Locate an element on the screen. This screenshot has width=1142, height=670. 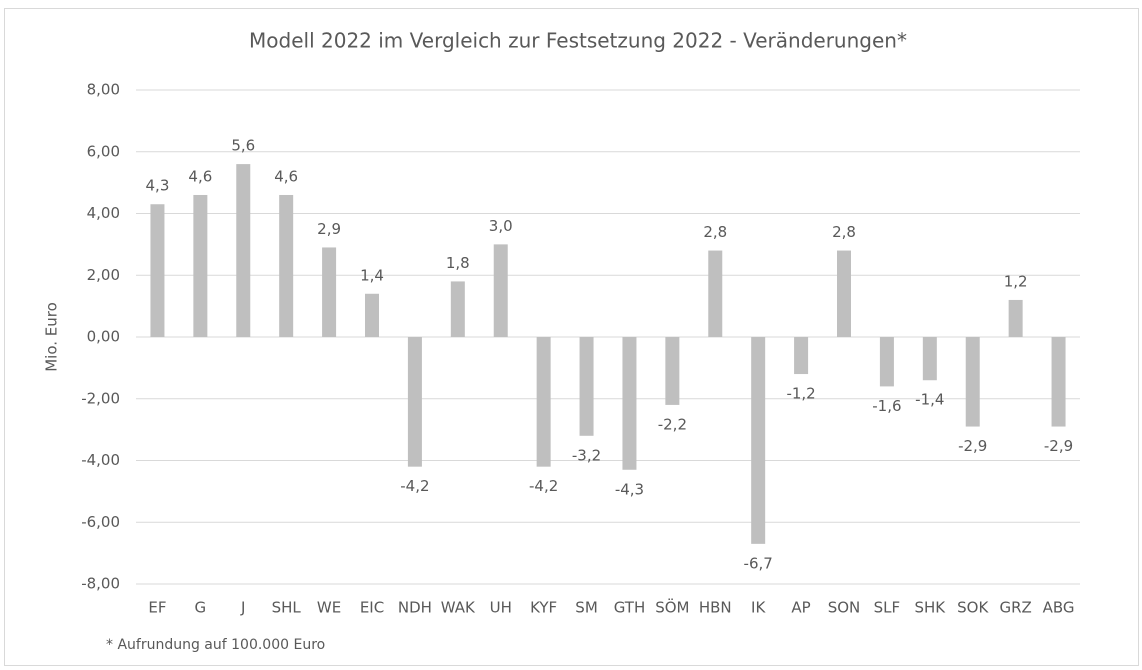
x-tick-label: IK is located at coordinates (758, 608).